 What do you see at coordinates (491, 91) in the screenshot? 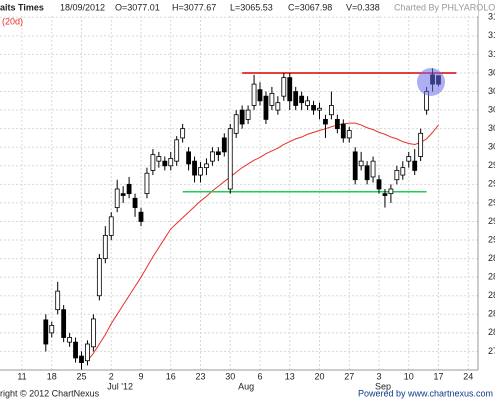
I see `y-tick-label: 3060` at bounding box center [491, 91].